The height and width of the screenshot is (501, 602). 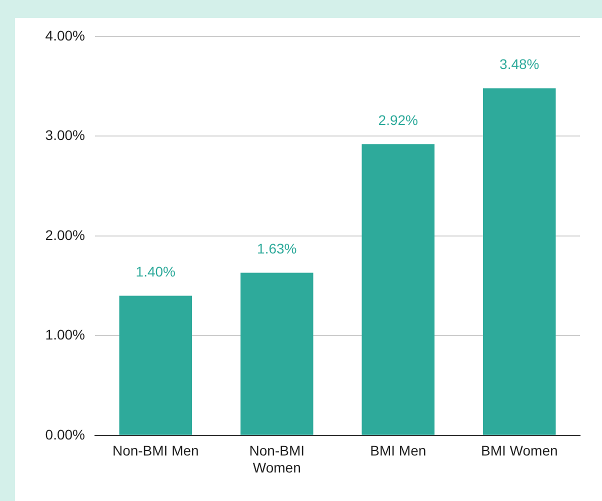 I want to click on x-tick-label: BMI Women, so click(x=519, y=450).